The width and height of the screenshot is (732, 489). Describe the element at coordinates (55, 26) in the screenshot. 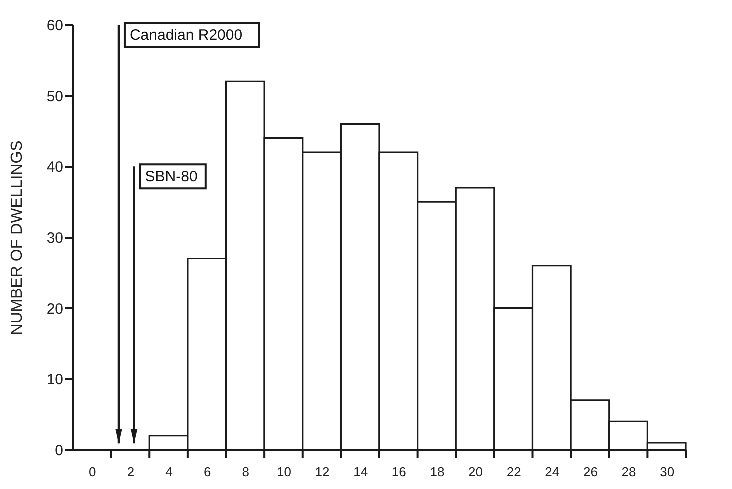

I see `y-tick-label: 60` at that location.